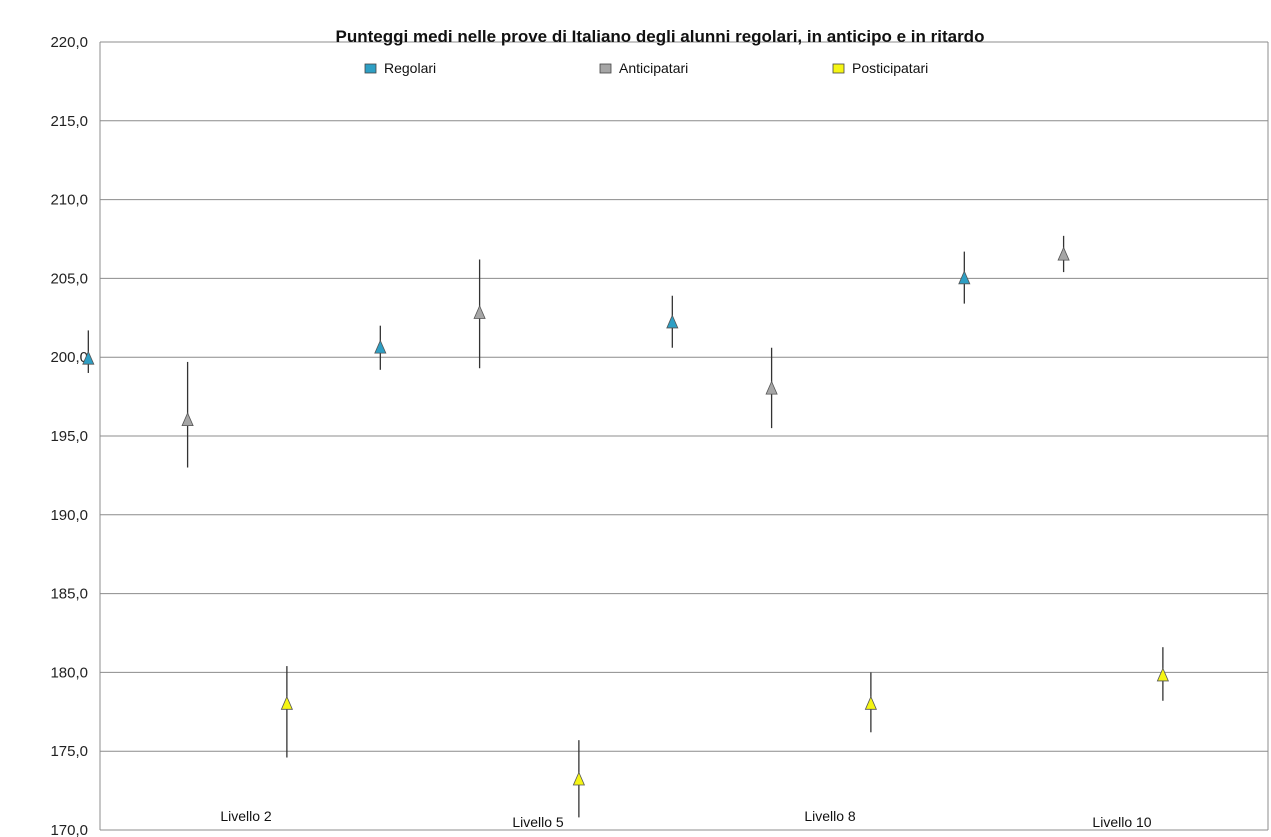 This screenshot has width=1271, height=837. I want to click on y-tick-label: 215,0, so click(69, 121).